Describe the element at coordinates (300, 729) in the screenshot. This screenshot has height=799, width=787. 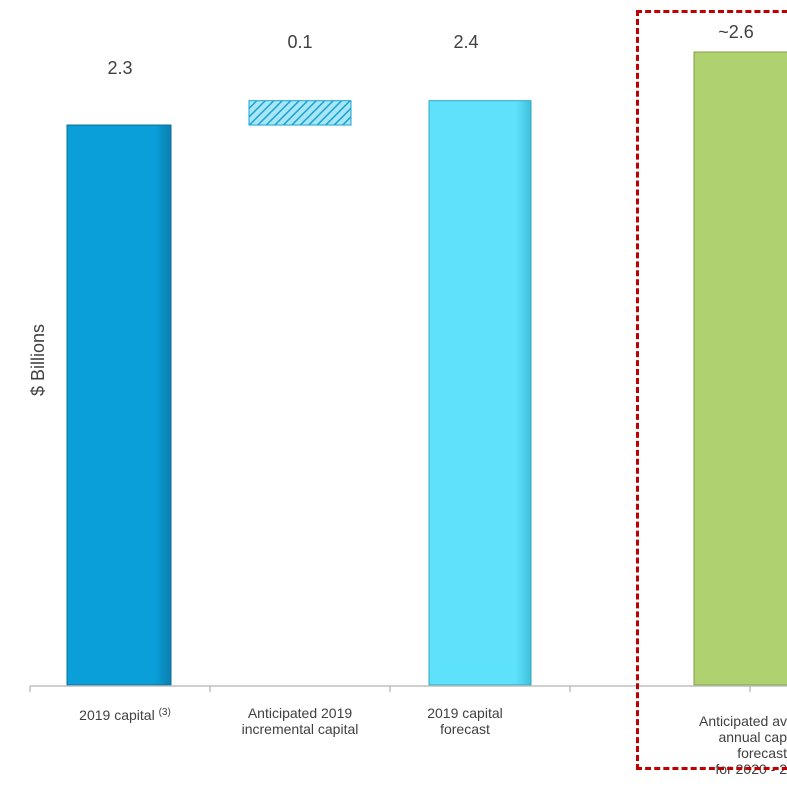
I see `category-label-1-line2: incremental capital` at that location.